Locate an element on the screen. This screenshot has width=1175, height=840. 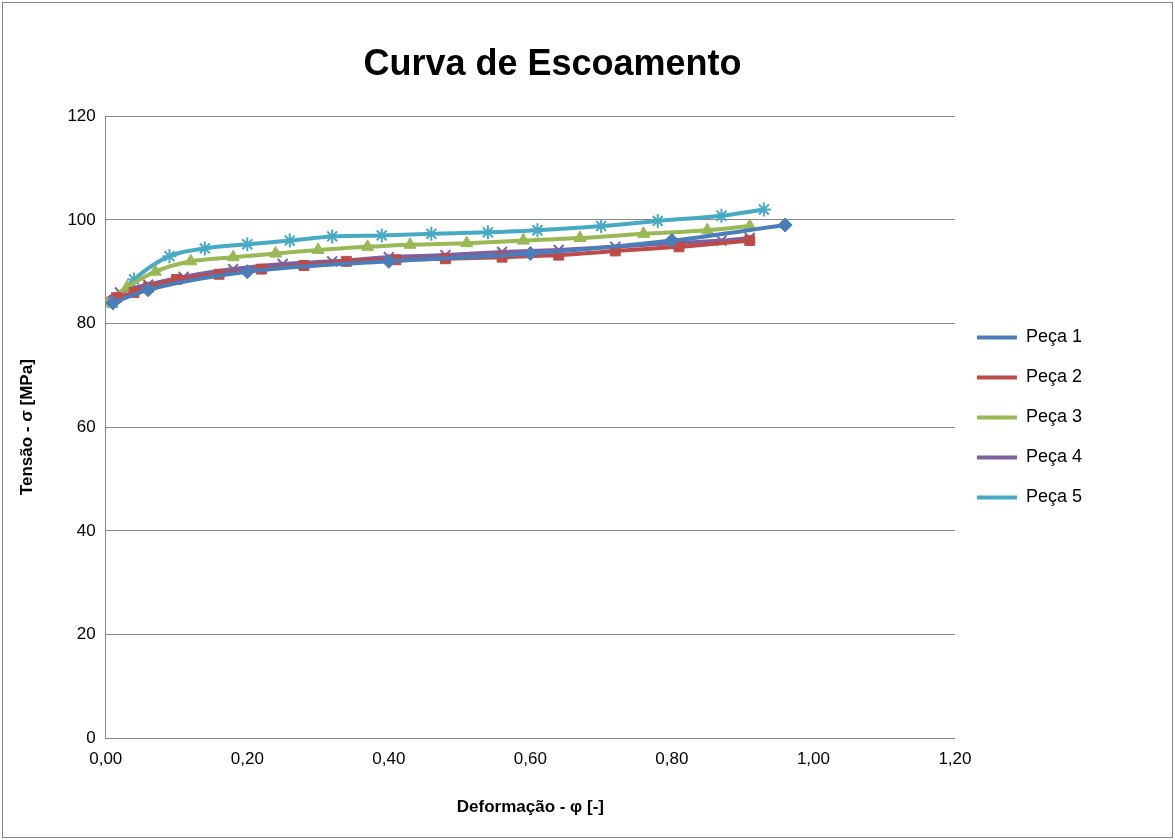
y-tick-label: 60 is located at coordinates (86, 426).